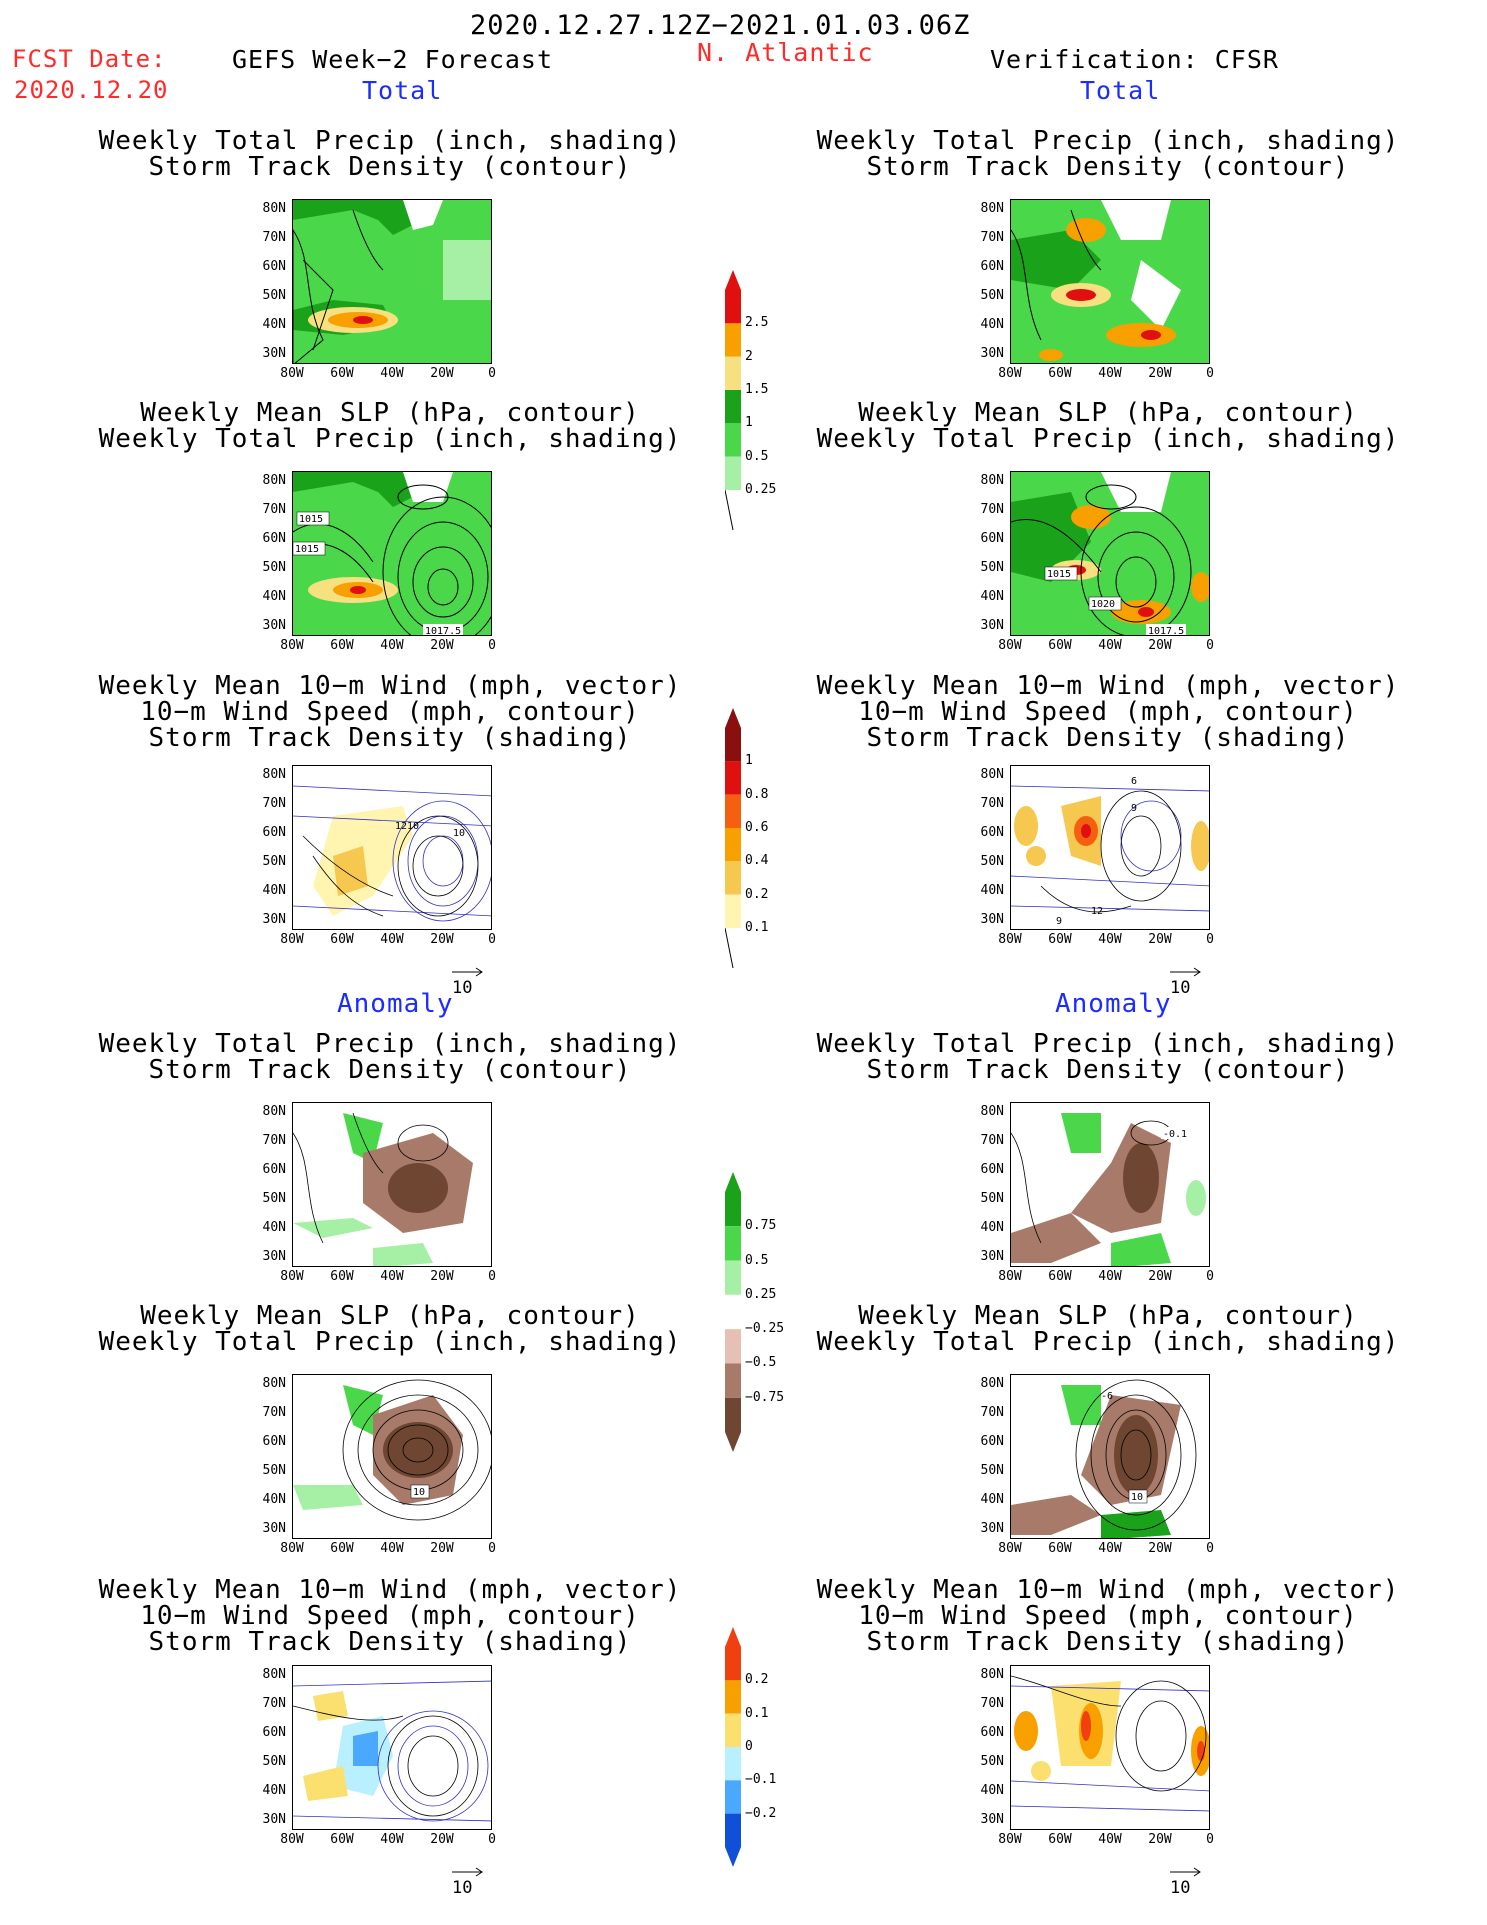 The width and height of the screenshot is (1487, 1925). What do you see at coordinates (1097, 911) in the screenshot?
I see `cfsr-wind-label-12: 12` at bounding box center [1097, 911].